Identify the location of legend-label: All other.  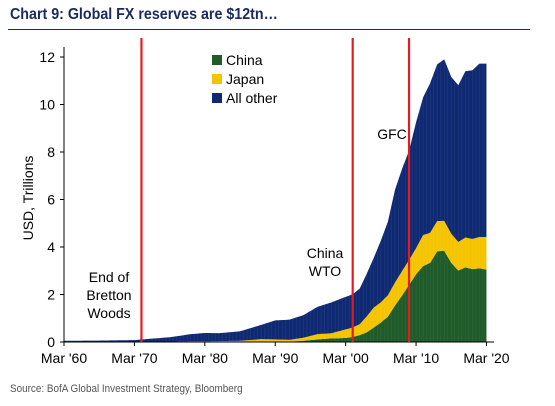
(252, 98).